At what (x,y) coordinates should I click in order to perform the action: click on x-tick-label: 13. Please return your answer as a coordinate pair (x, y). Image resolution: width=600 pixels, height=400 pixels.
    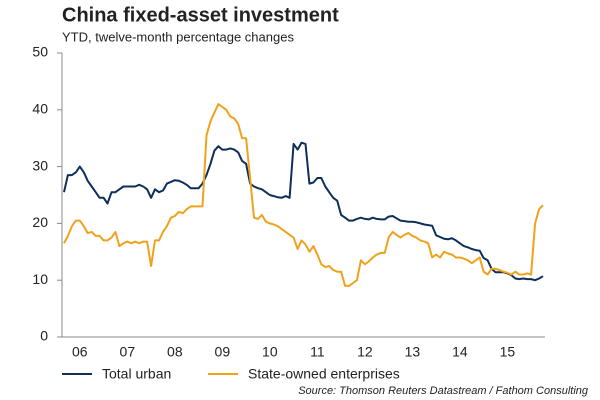
    Looking at the image, I should click on (413, 352).